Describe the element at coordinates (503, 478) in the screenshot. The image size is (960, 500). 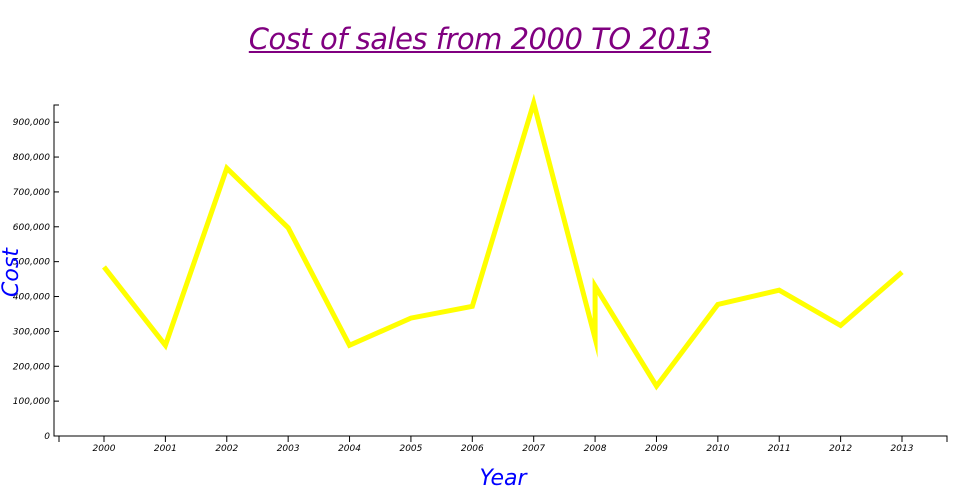
I see `x-axis-label: Year` at that location.